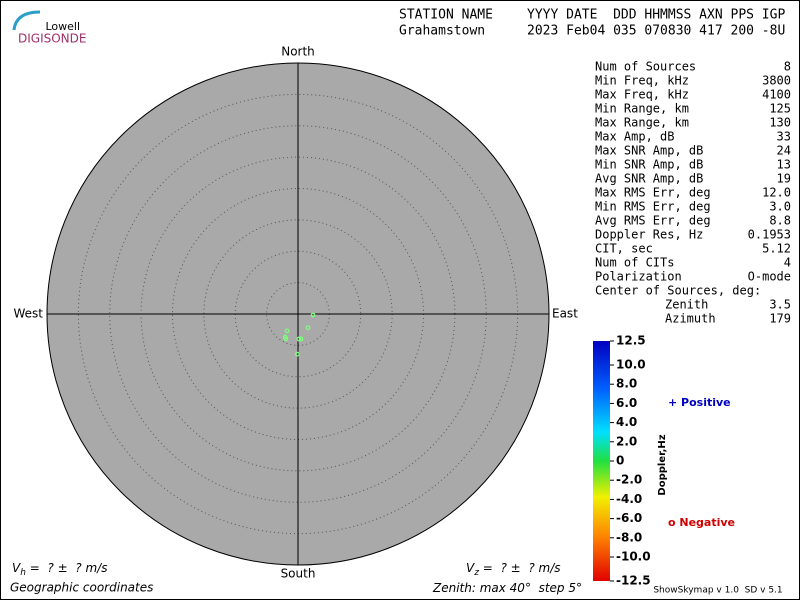 This screenshot has height=600, width=800. What do you see at coordinates (656, 15) in the screenshot?
I see `header-columns: YYYY DATE DDD HHMMSS AXN PPS IGP` at bounding box center [656, 15].